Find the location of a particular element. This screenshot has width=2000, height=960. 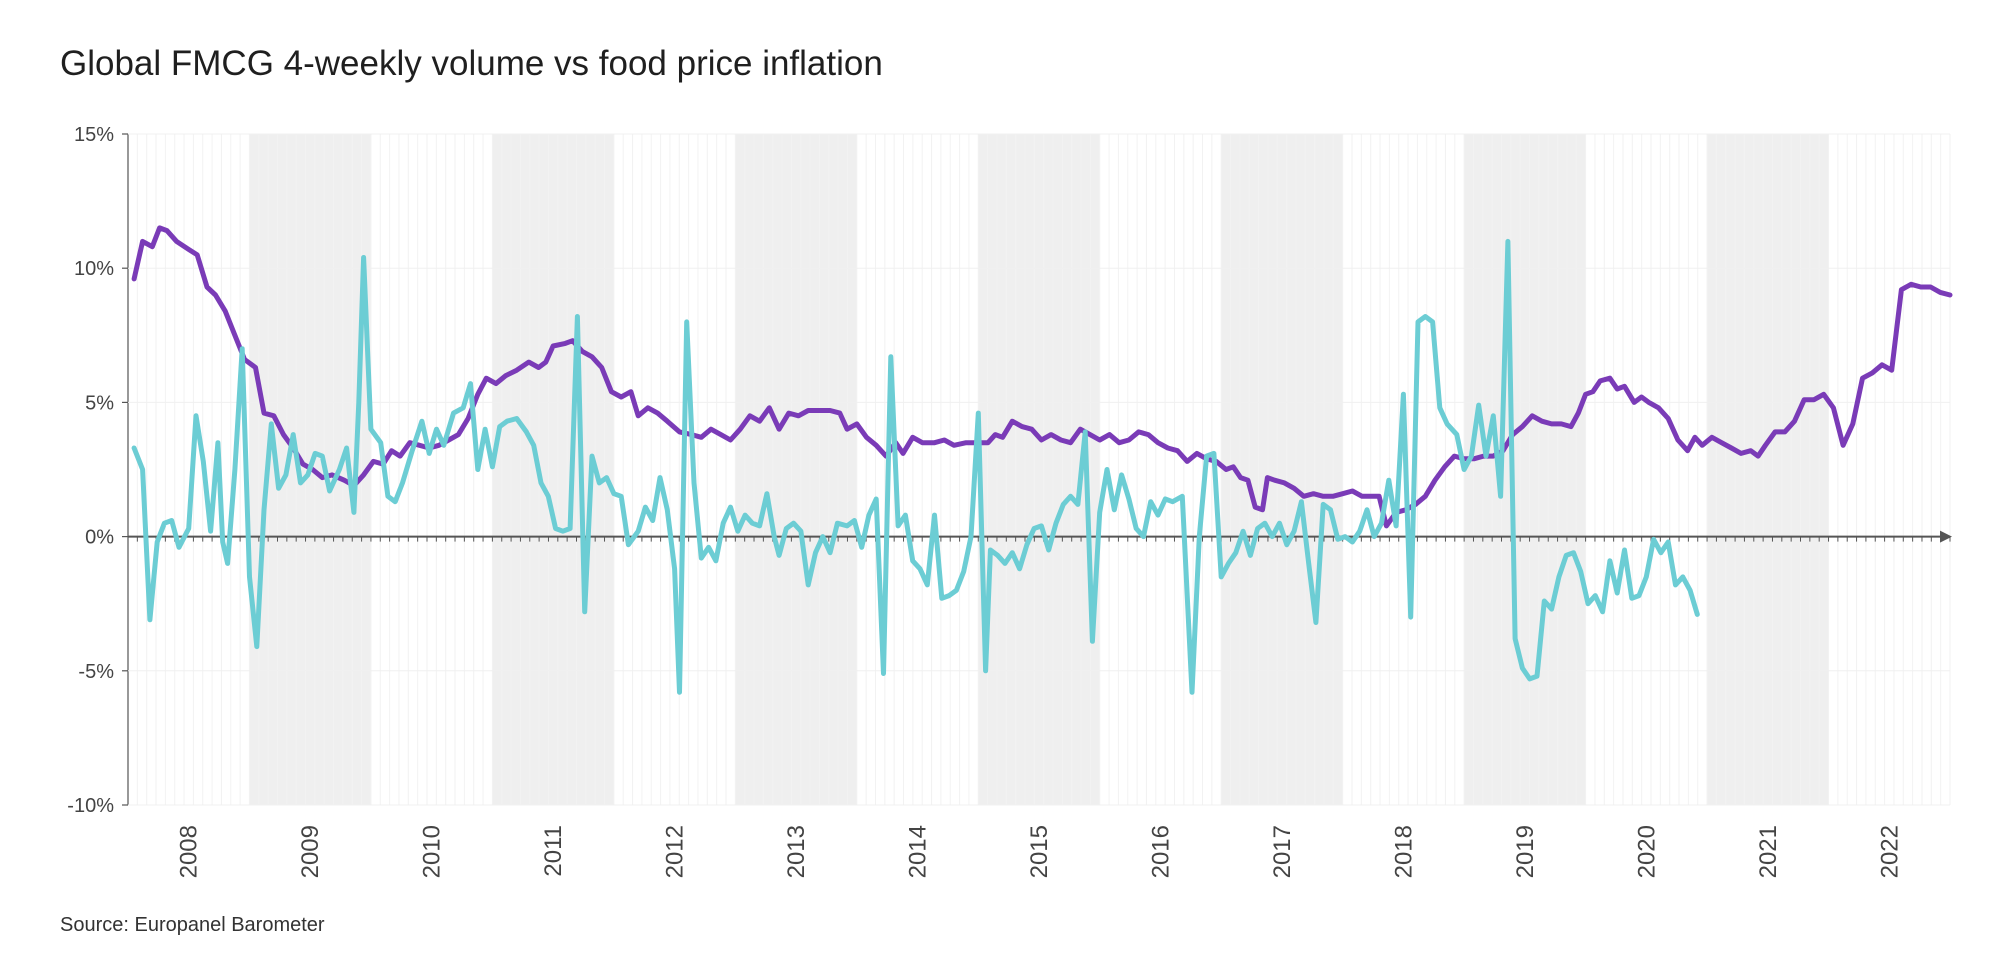

shade-band-2021 is located at coordinates (1768, 469).